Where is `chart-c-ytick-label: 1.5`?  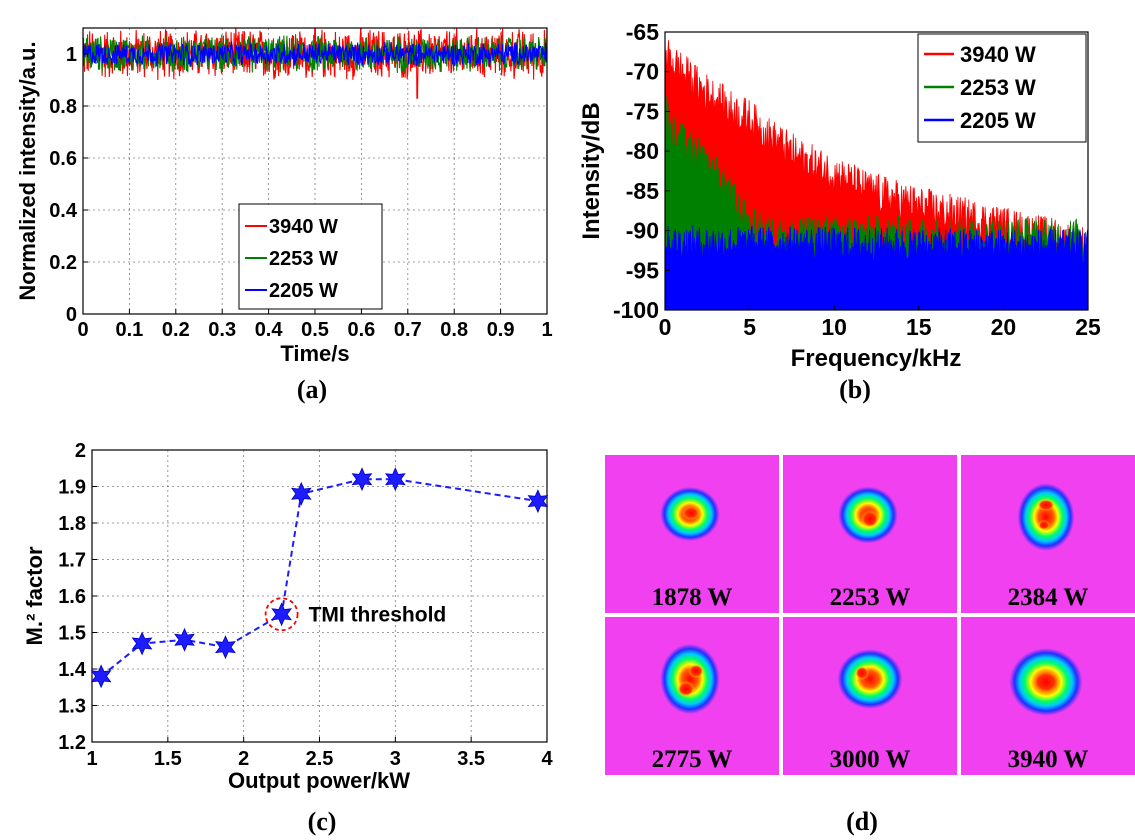 chart-c-ytick-label: 1.5 is located at coordinates (72, 634).